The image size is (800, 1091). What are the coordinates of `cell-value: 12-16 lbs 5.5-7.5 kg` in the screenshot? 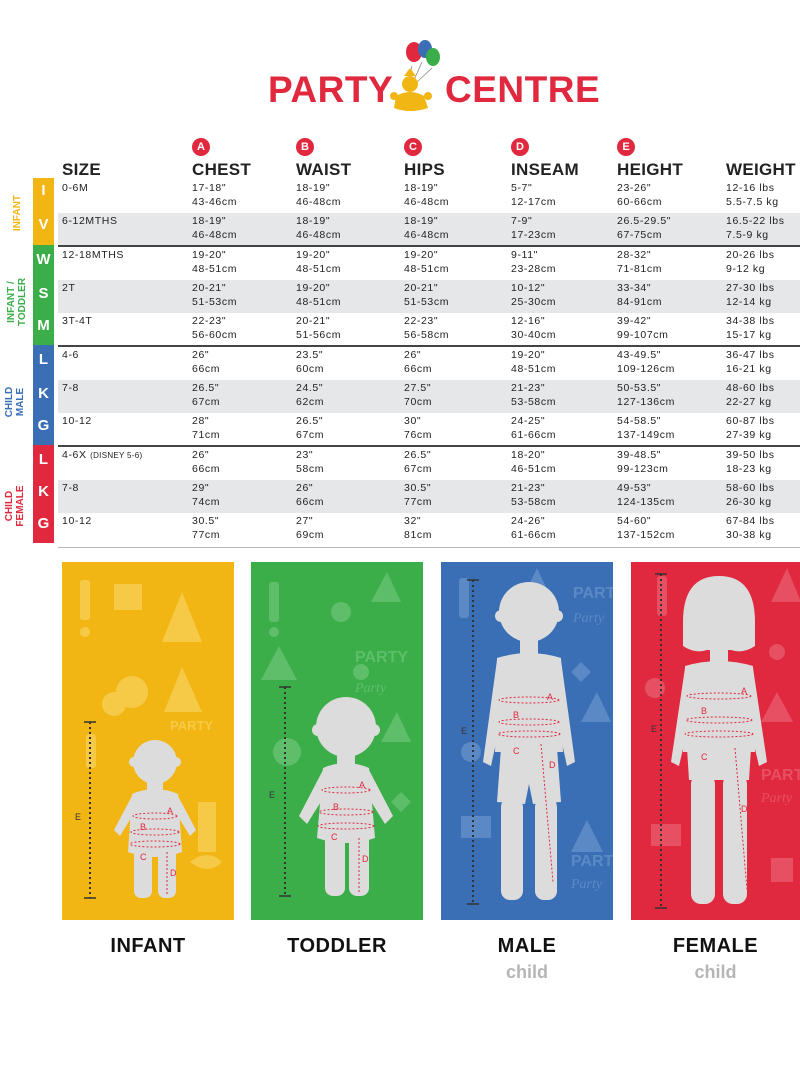 It's located at (752, 195).